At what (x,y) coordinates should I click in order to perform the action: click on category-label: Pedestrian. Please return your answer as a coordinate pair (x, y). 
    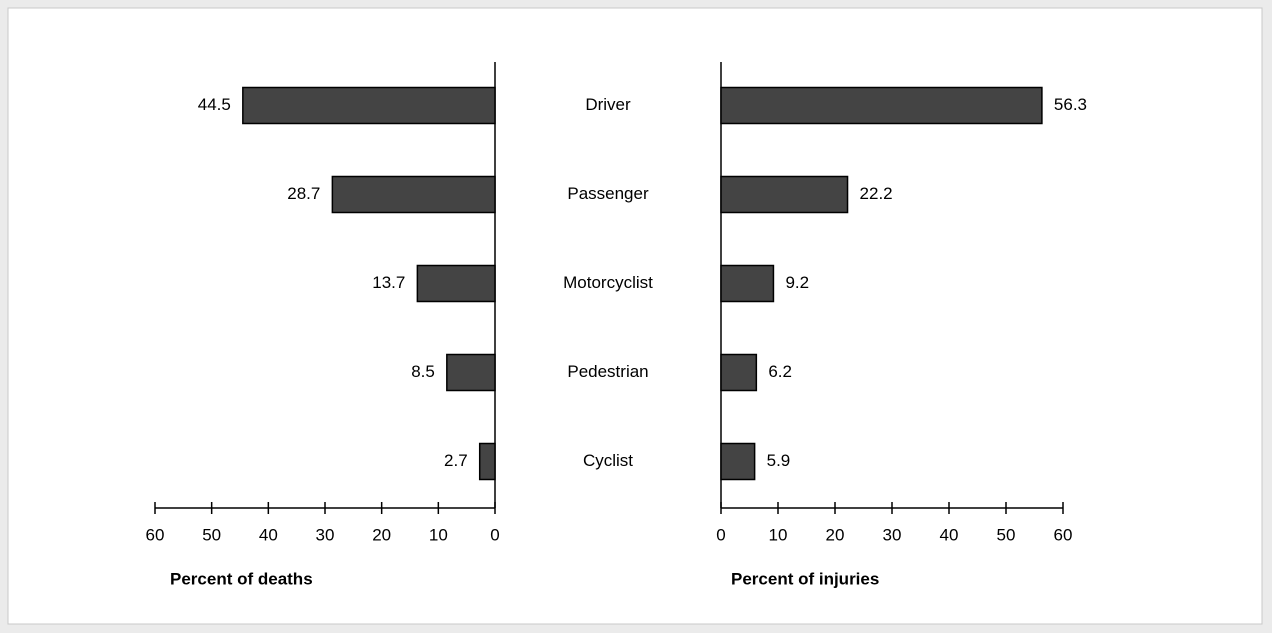
    Looking at the image, I should click on (607, 371).